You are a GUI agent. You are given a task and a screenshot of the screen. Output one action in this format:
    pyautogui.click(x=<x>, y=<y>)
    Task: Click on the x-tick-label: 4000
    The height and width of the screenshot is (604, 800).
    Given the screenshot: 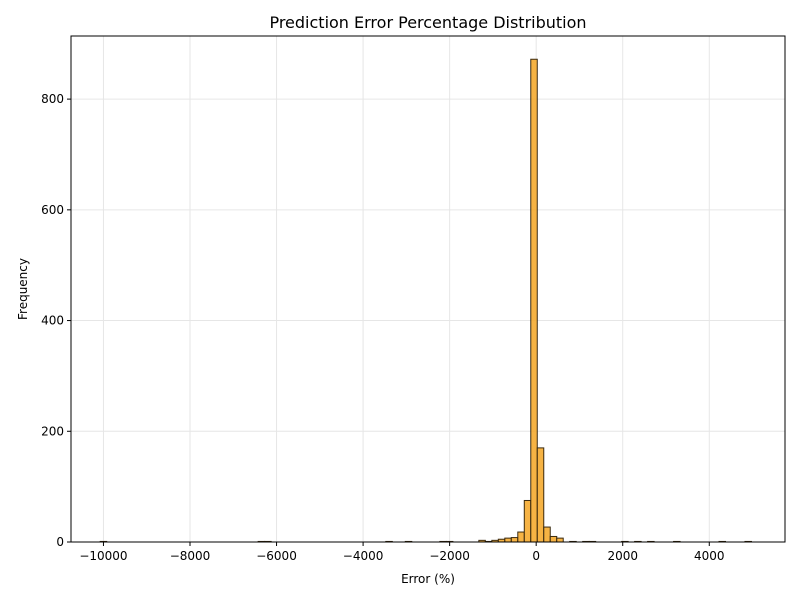 What is the action you would take?
    pyautogui.click(x=709, y=556)
    